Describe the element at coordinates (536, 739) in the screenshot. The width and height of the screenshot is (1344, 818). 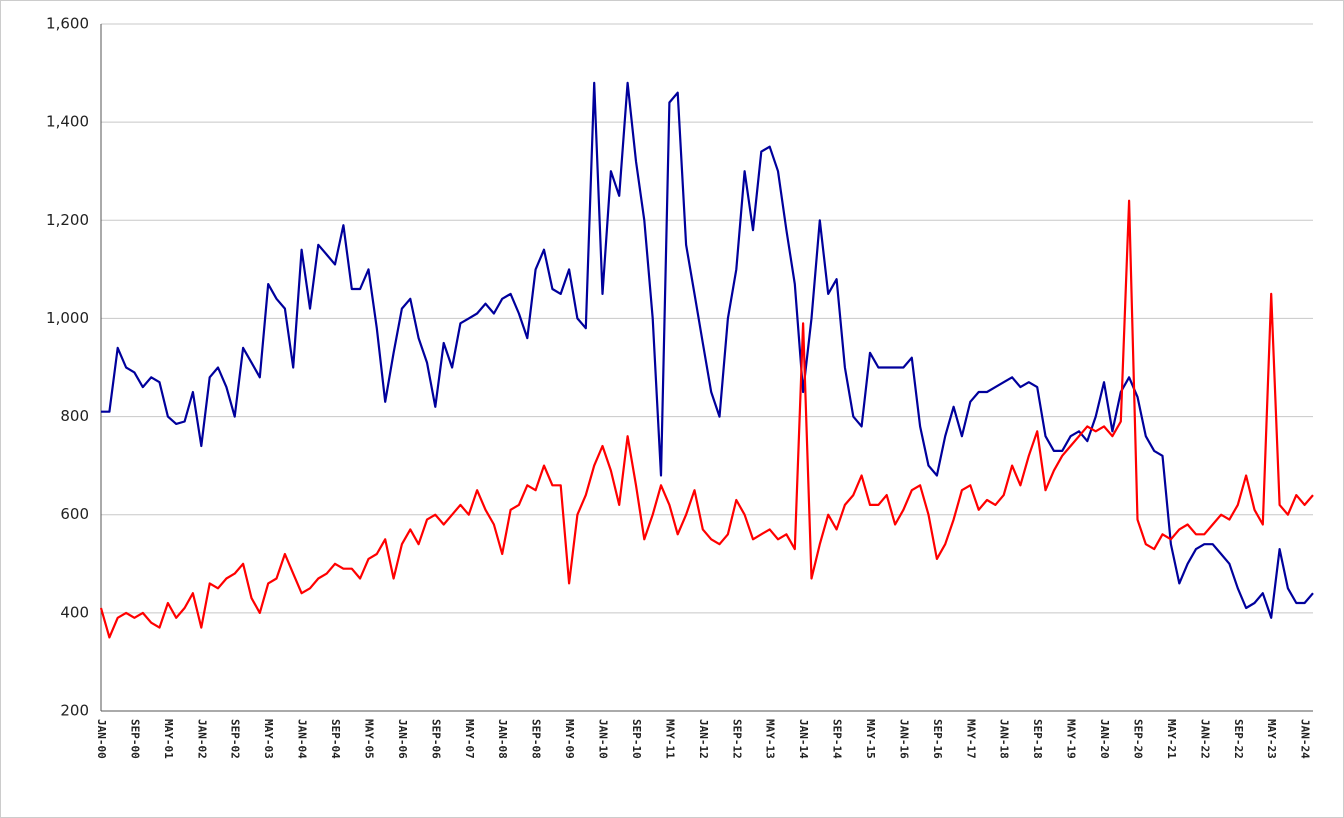
I see `x-tick-label: SEP-08` at that location.